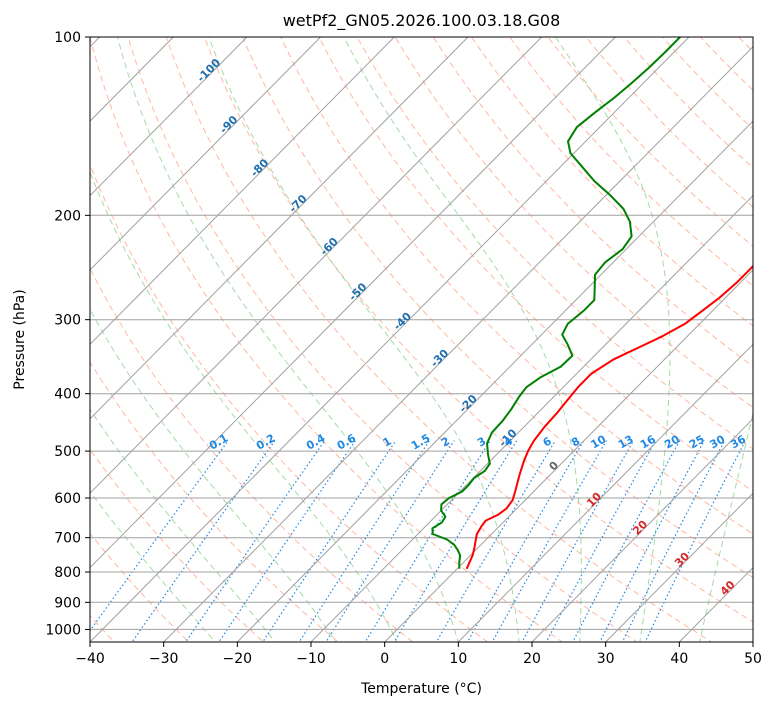 This screenshot has height=708, width=775. What do you see at coordinates (384, 659) in the screenshot?
I see `x-tick-label: 0` at bounding box center [384, 659].